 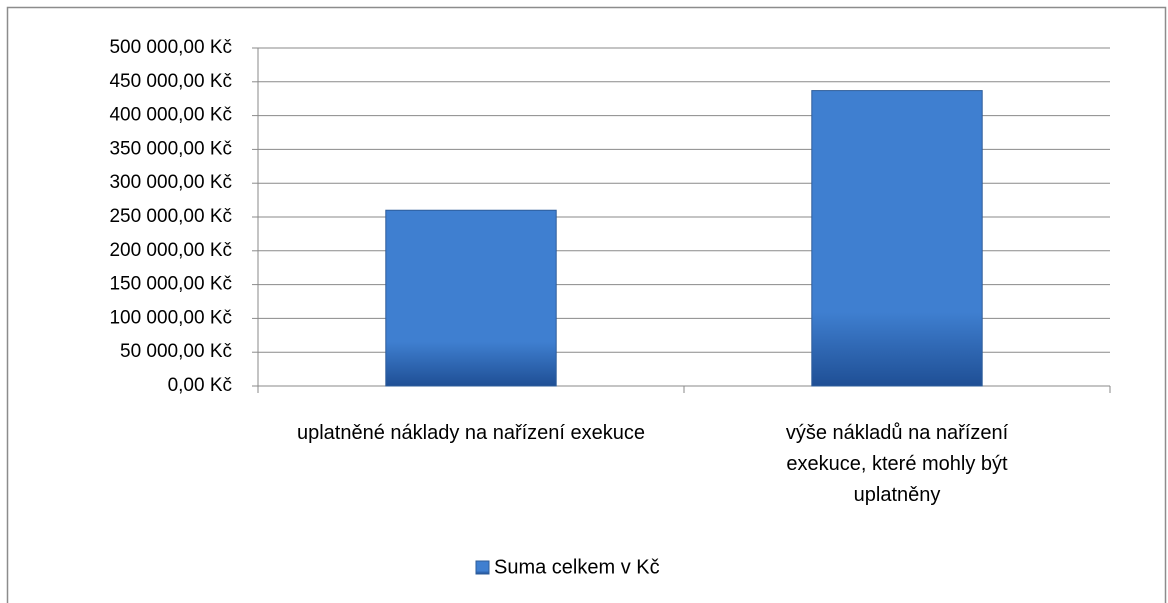 I want to click on y-tick-label: 100 000,00 Kč, so click(x=170, y=317).